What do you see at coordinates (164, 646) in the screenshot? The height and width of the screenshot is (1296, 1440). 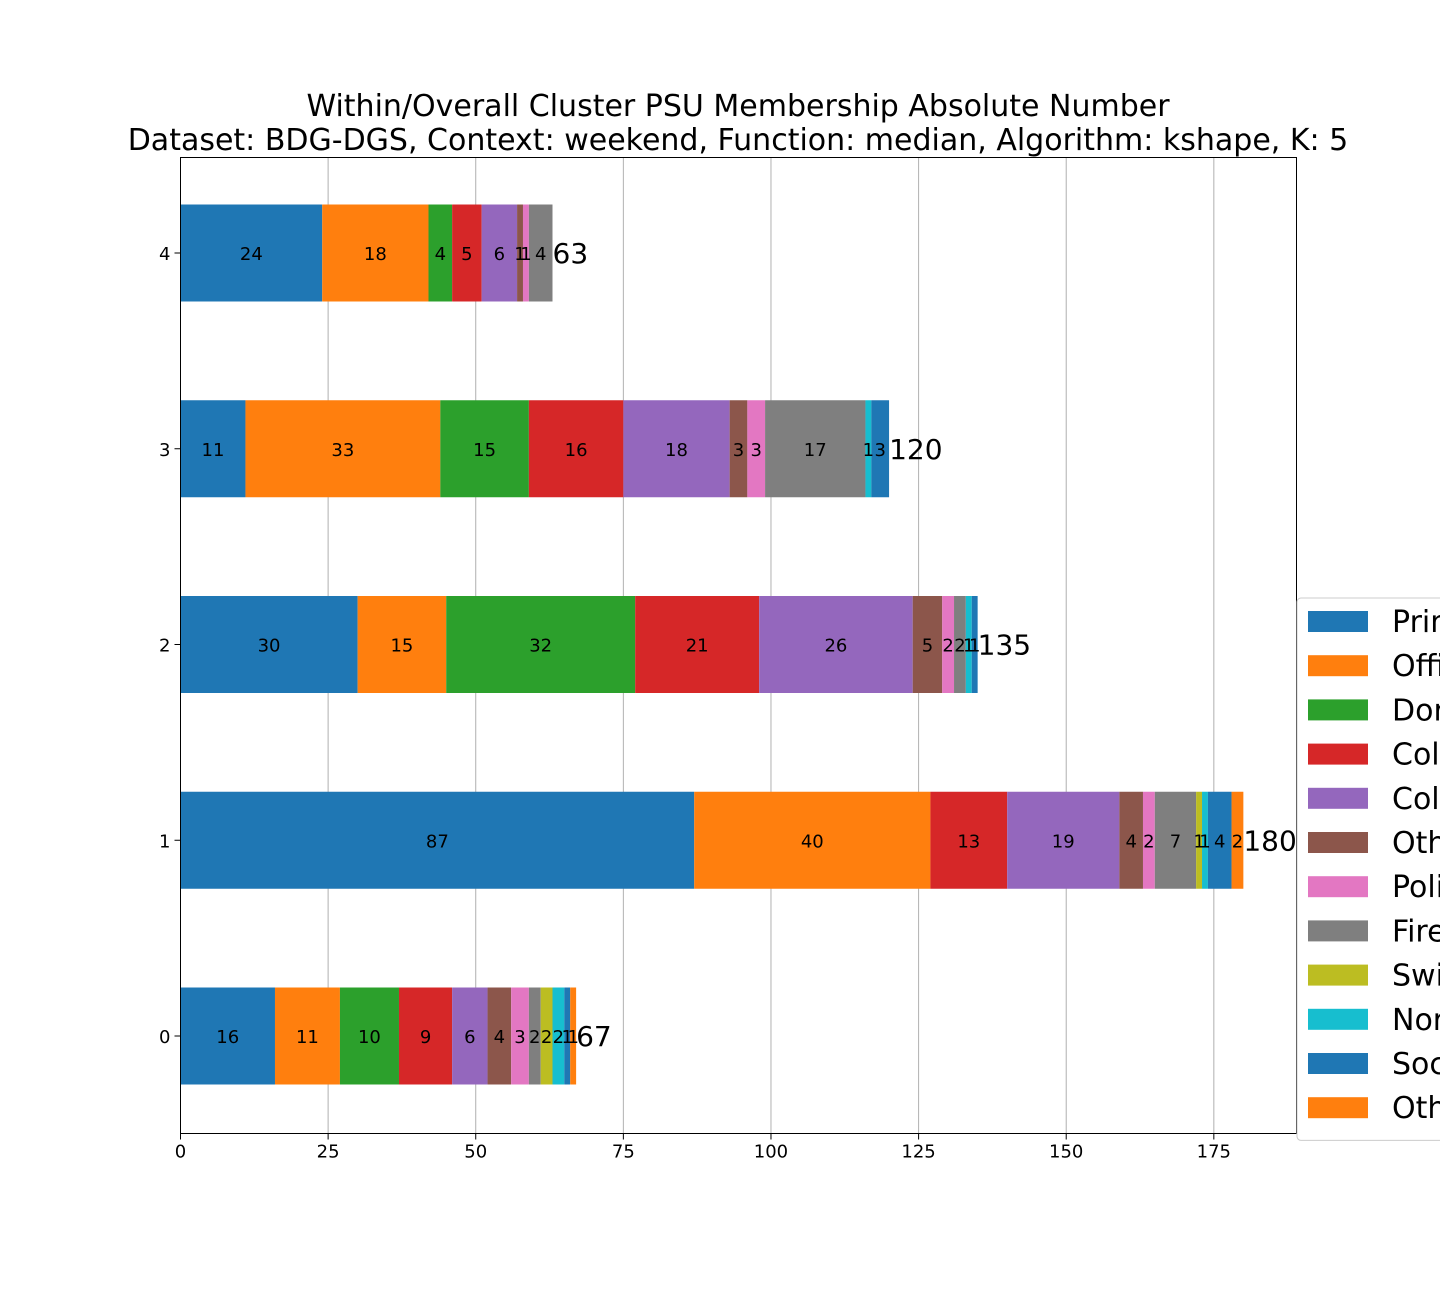 I see `y-tick-label: 2` at bounding box center [164, 646].